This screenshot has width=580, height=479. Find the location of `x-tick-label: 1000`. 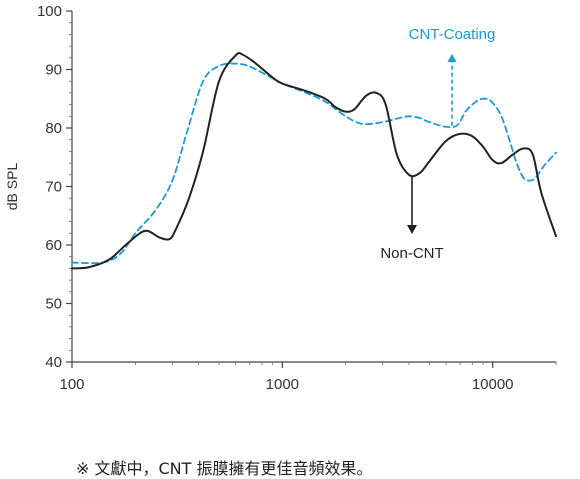

x-tick-label: 1000 is located at coordinates (282, 384).